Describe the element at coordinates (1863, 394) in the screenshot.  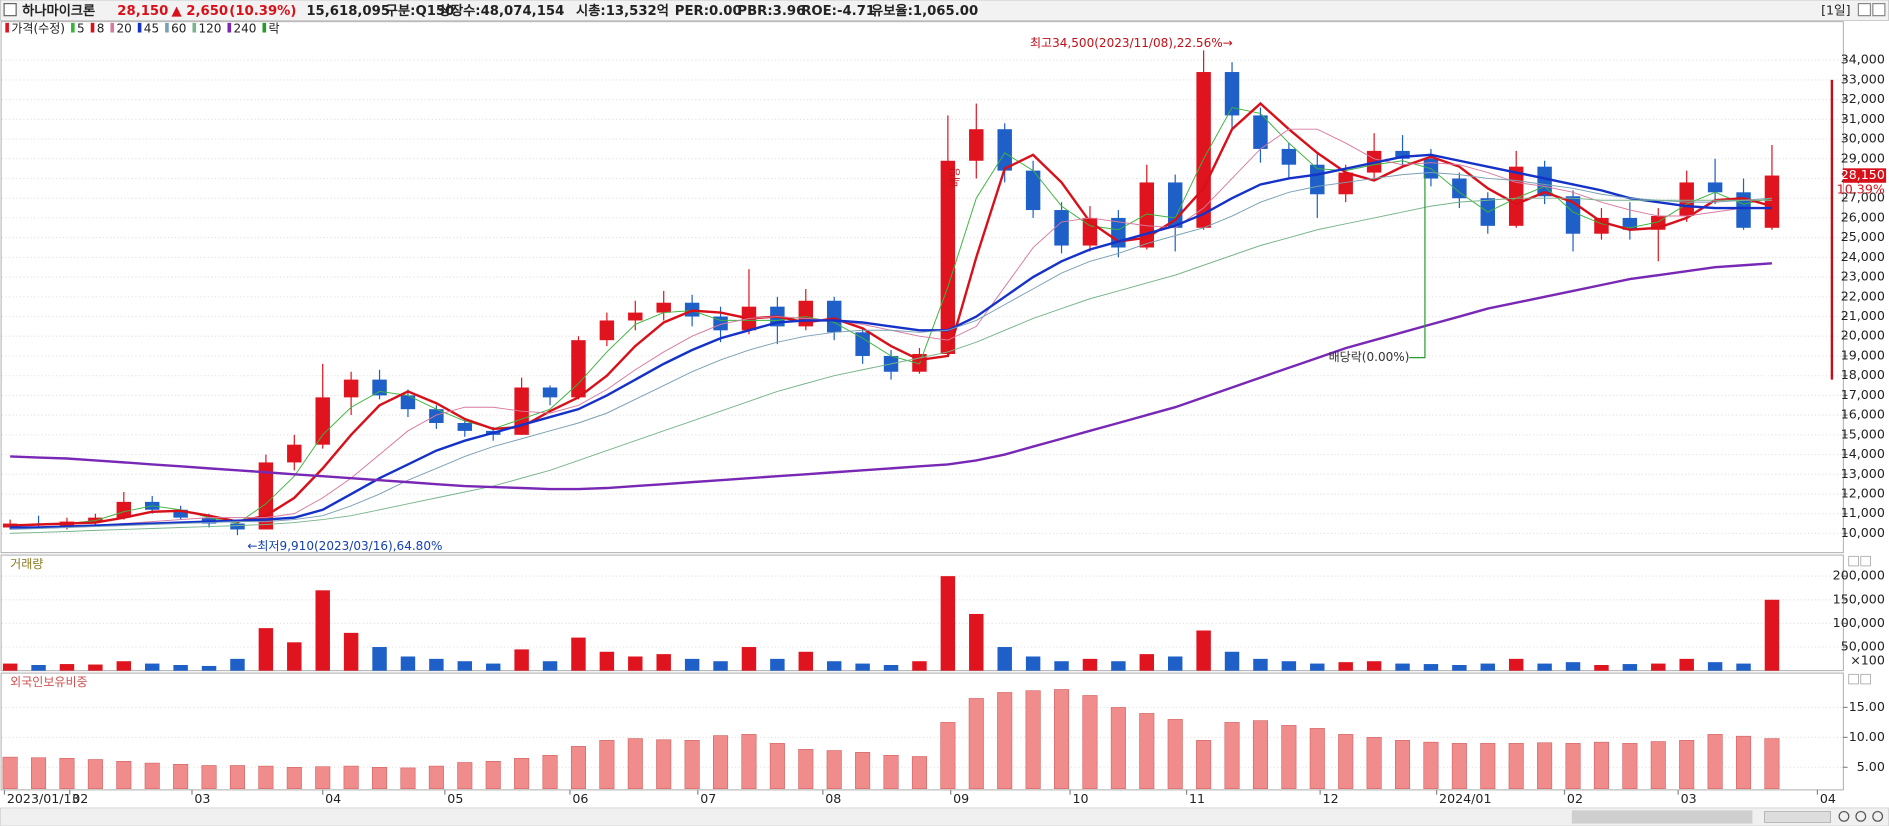
I see `y-tick-label: 17,000` at that location.